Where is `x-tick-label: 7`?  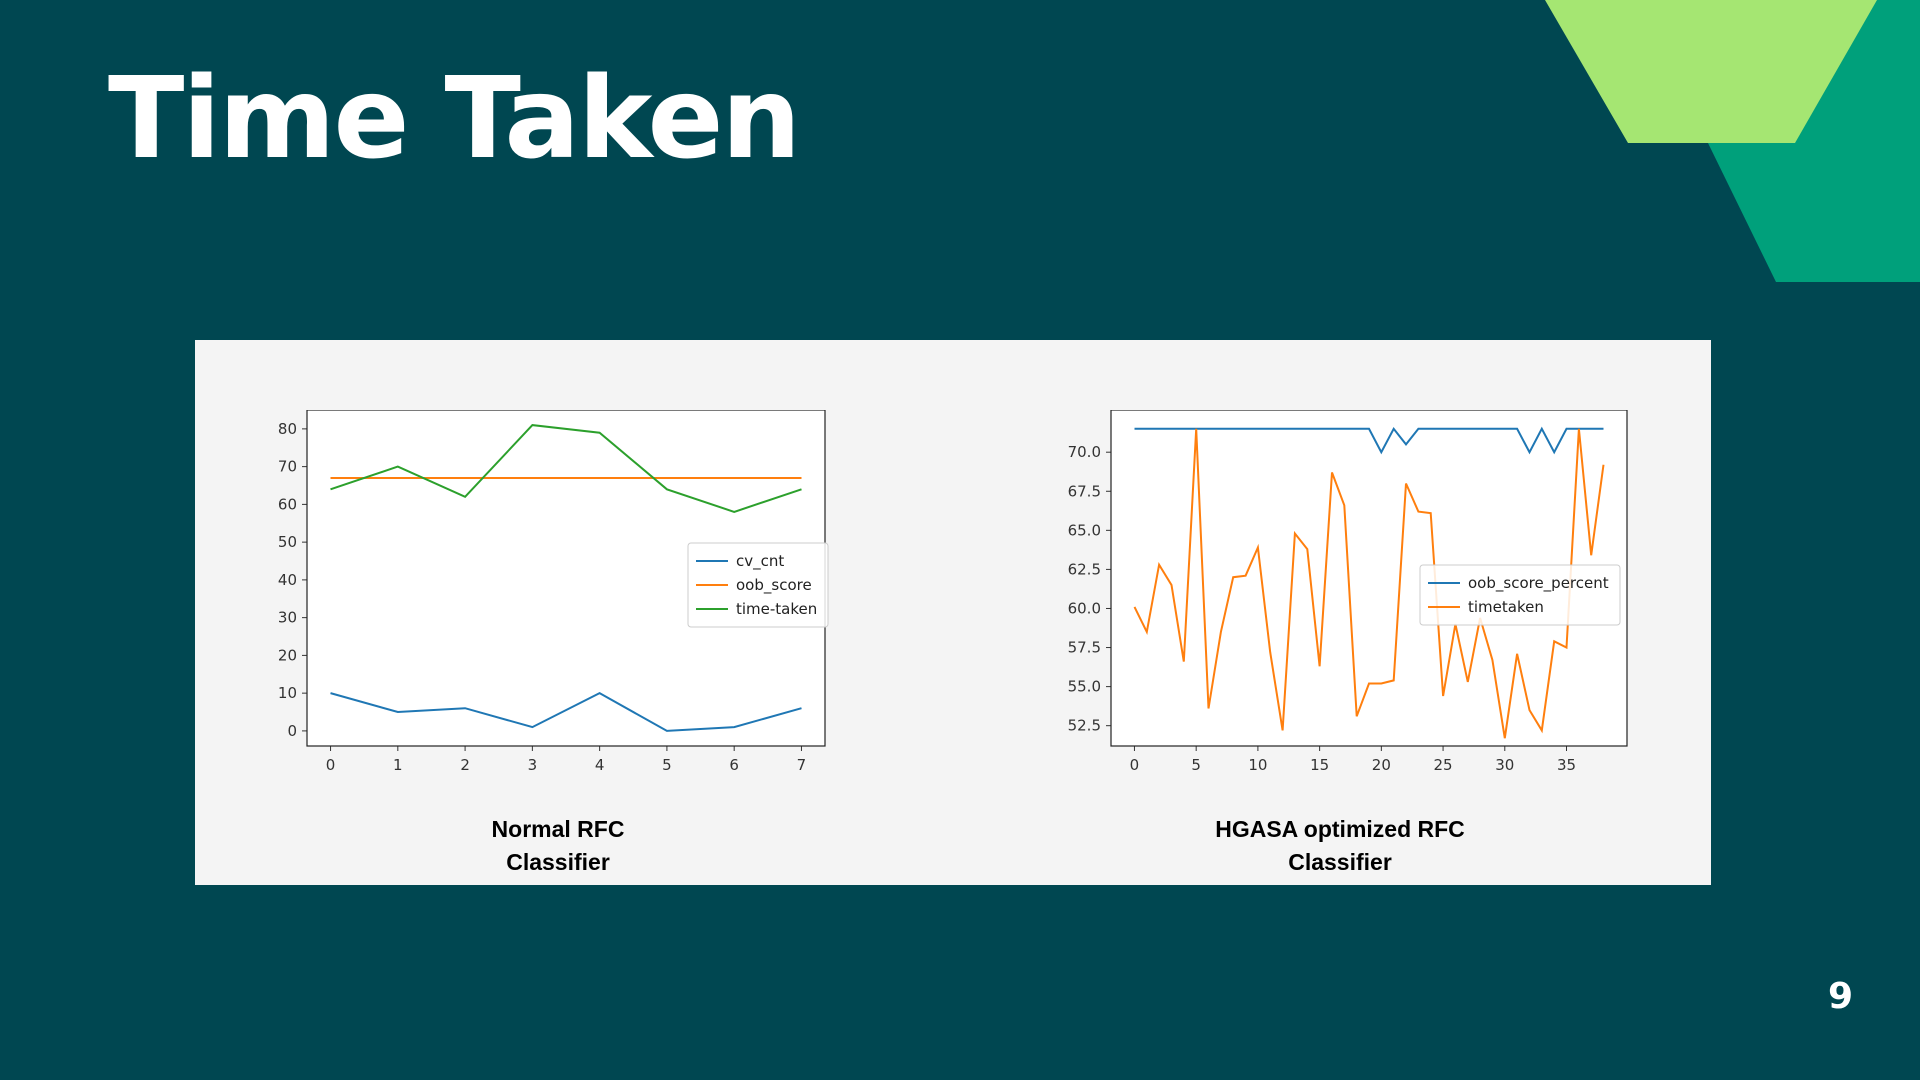
x-tick-label: 7 is located at coordinates (802, 763).